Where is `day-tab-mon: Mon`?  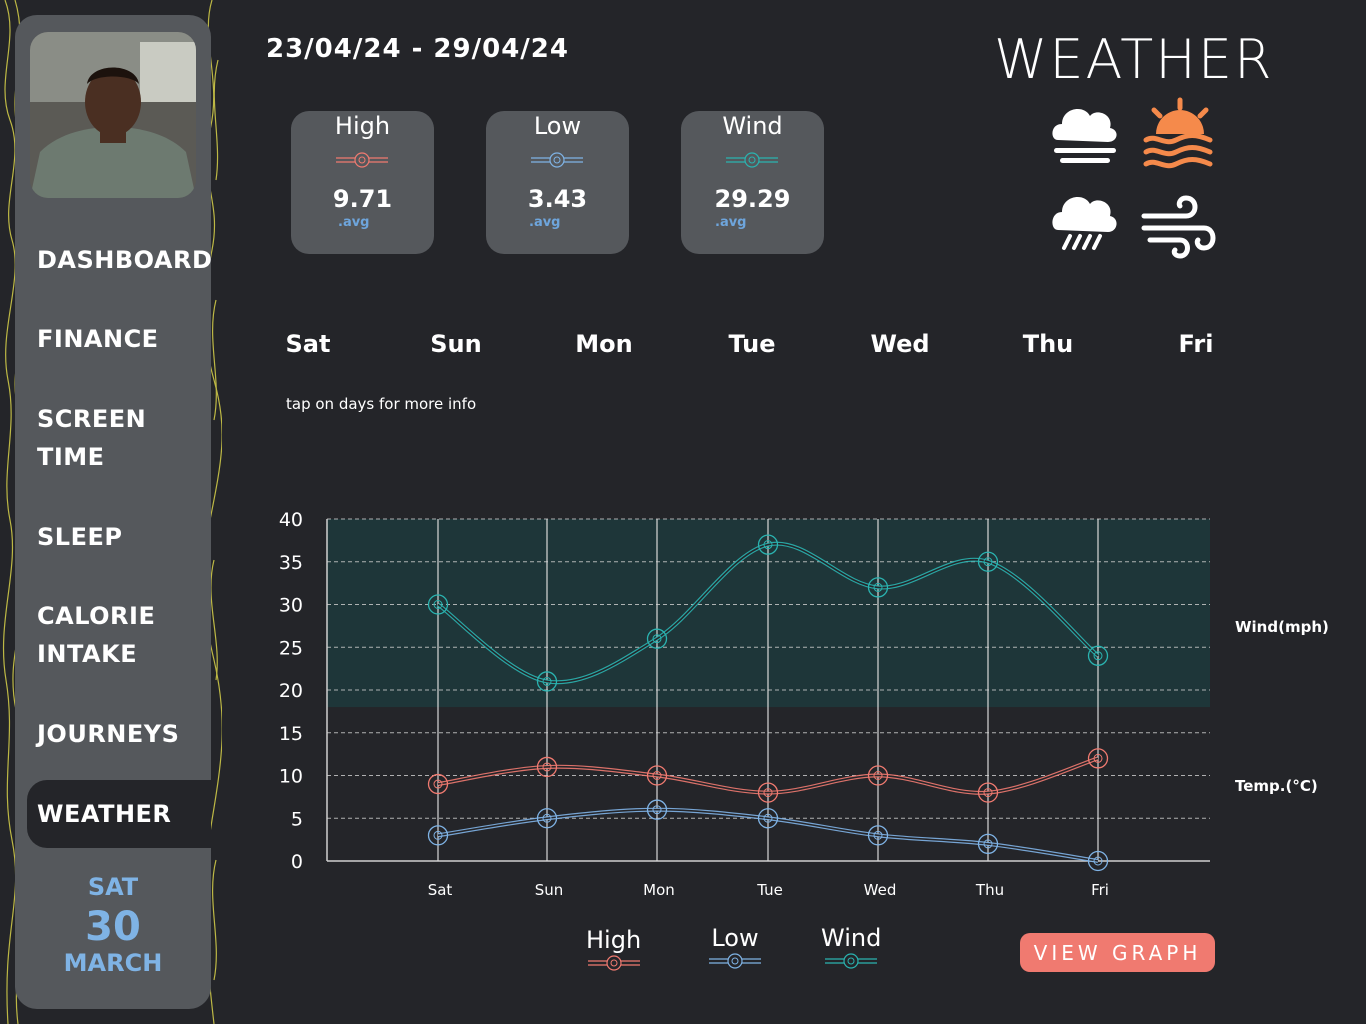
day-tab-mon: Mon is located at coordinates (604, 344).